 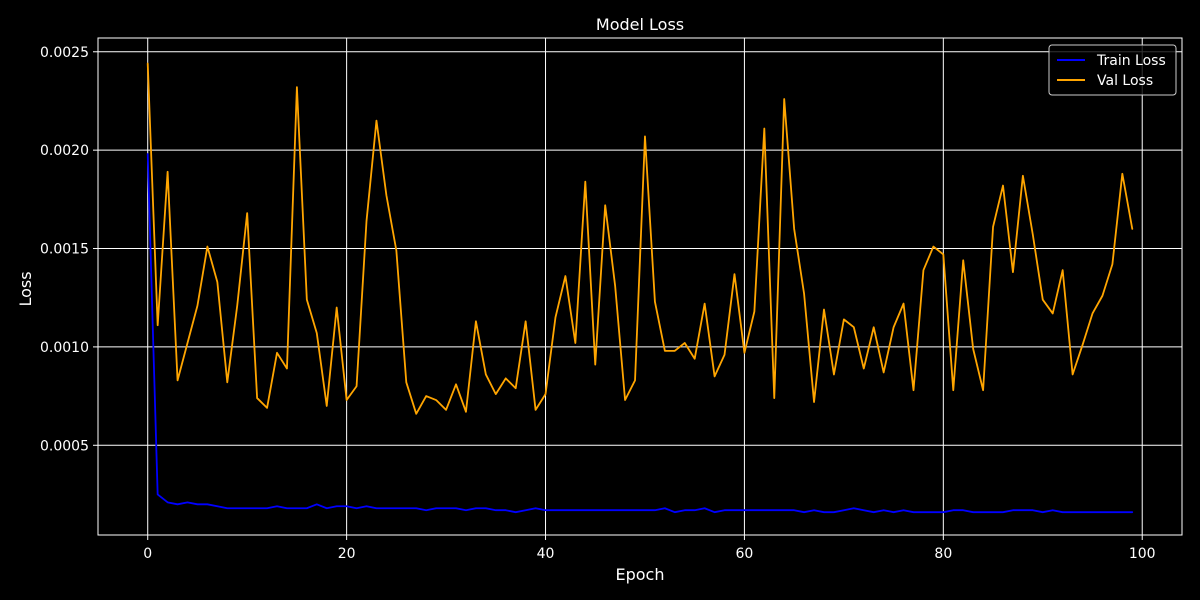 What do you see at coordinates (745, 554) in the screenshot?
I see `x-tick-label: 60` at bounding box center [745, 554].